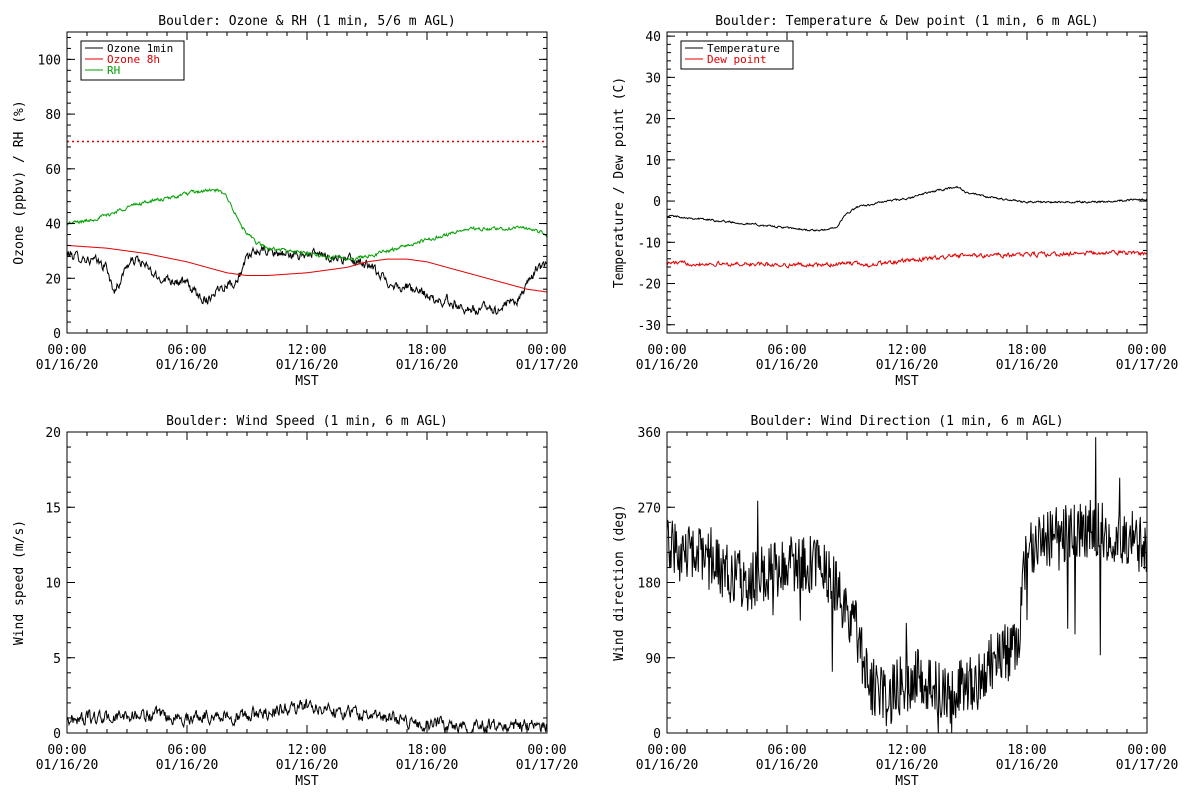  Describe the element at coordinates (649, 508) in the screenshot. I see `y-tick-label: 270` at that location.